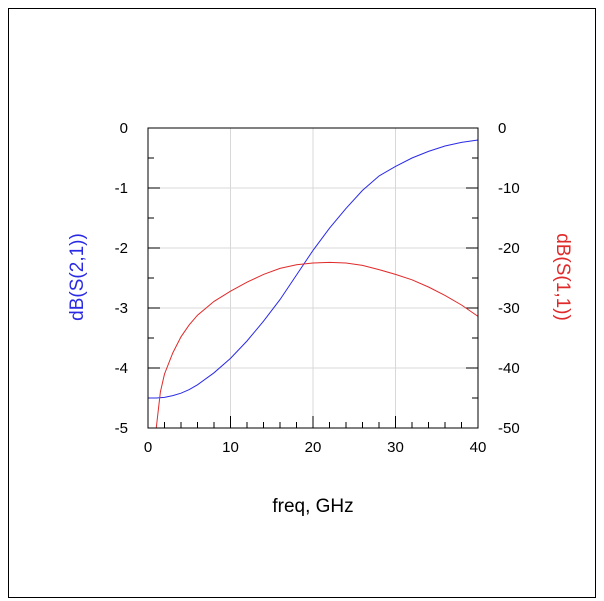  I want to click on series-line-s11, so click(317, 345).